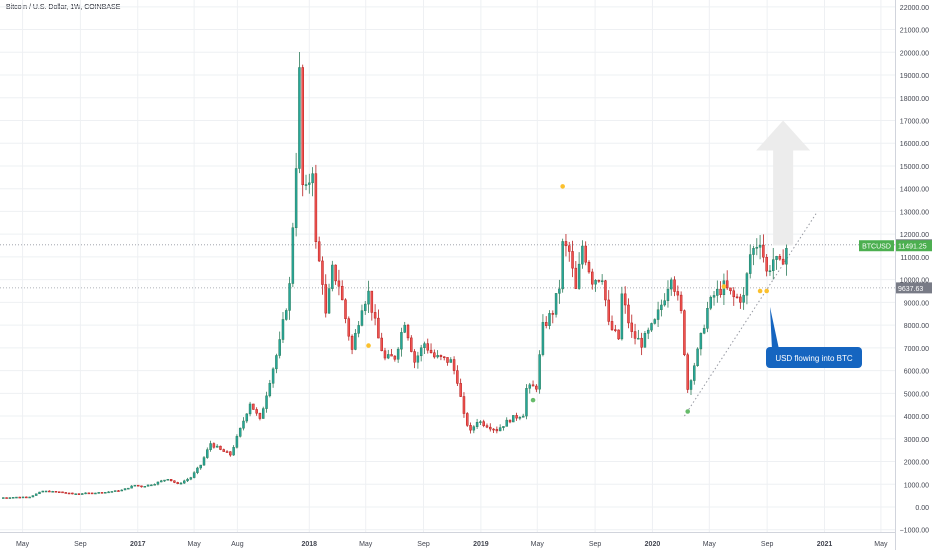  Describe the element at coordinates (876, 247) in the screenshot. I see `ticker-badge-label: BTCUSD` at that location.